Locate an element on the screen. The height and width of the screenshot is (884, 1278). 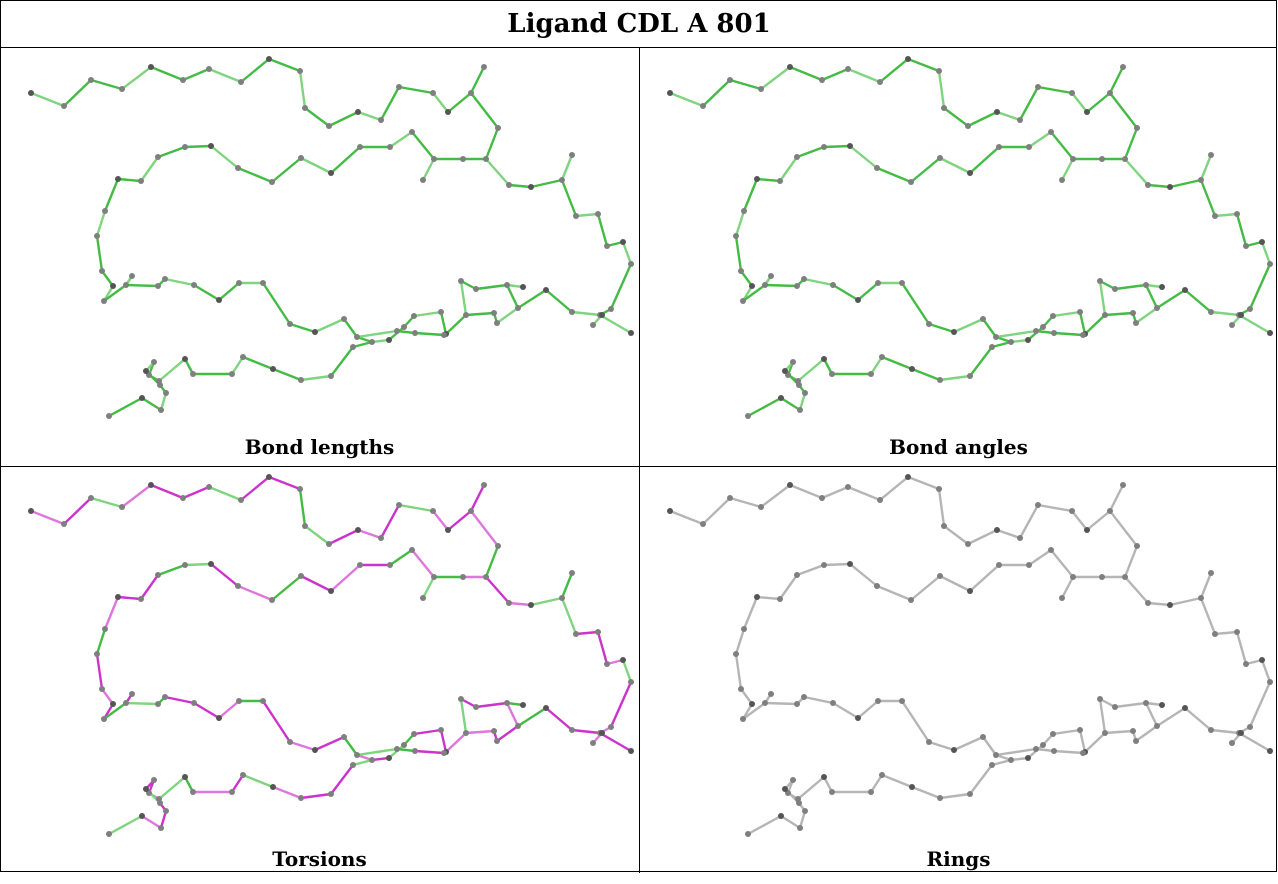
caption-rings: Rings is located at coordinates (958, 859).